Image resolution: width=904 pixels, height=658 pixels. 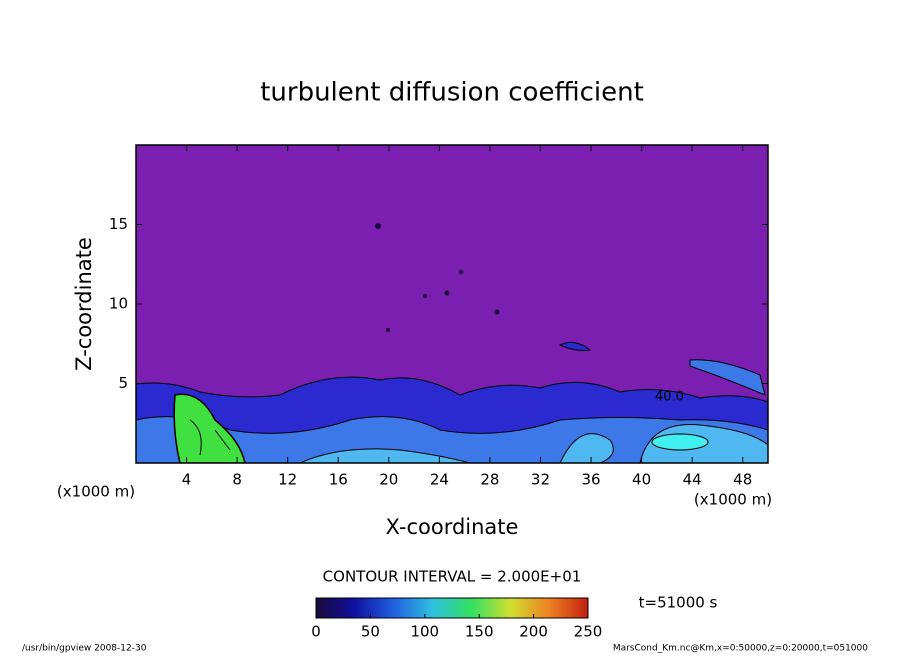 What do you see at coordinates (489, 480) in the screenshot?
I see `x-tick-label: 28` at bounding box center [489, 480].